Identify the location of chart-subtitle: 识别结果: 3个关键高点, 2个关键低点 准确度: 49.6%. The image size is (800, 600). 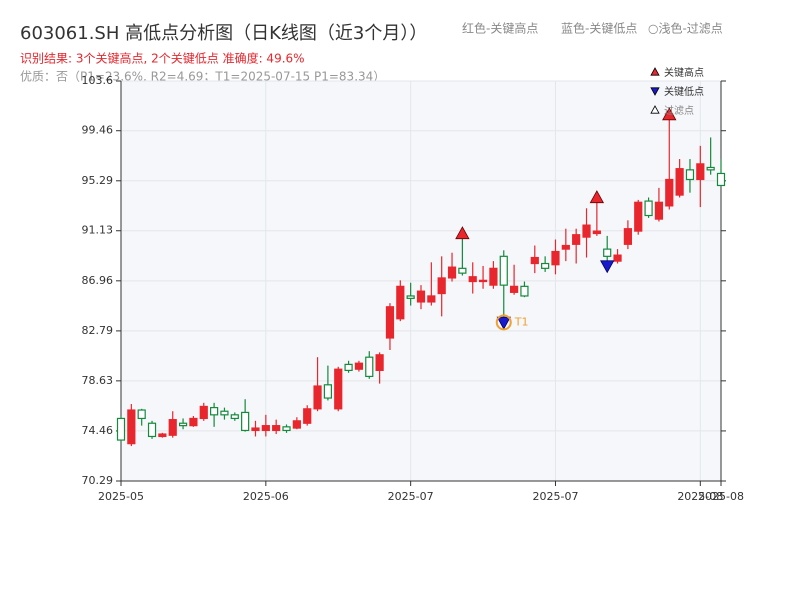
(162, 58).